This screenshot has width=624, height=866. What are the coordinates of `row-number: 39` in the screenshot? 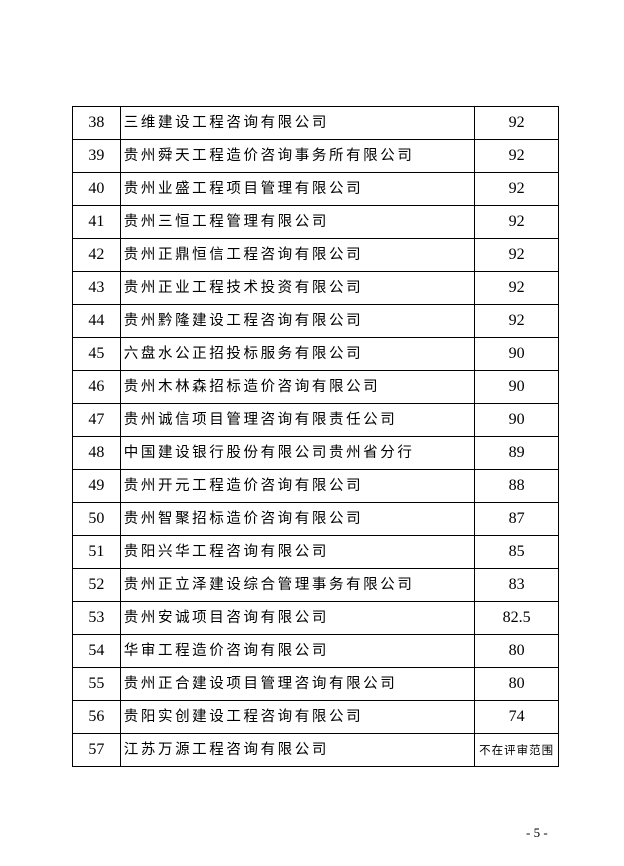 It's located at (96, 156).